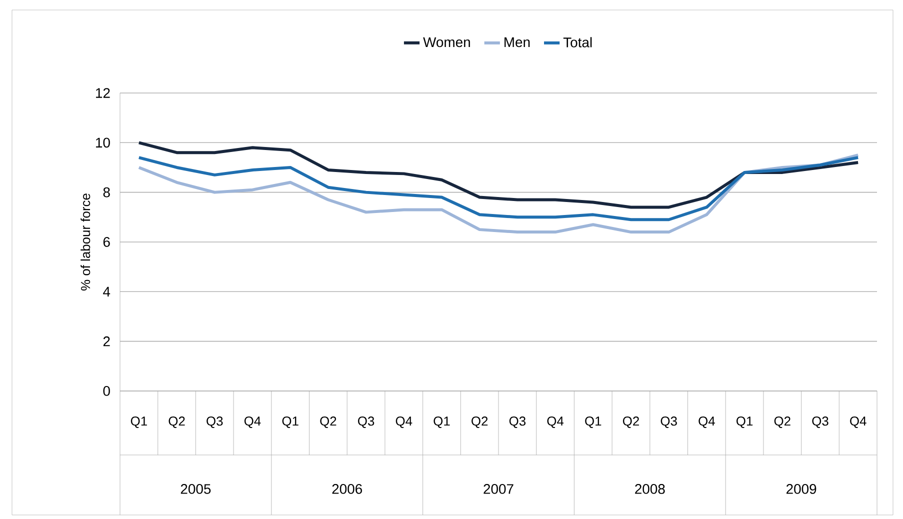  I want to click on text: 2009, so click(801, 489).